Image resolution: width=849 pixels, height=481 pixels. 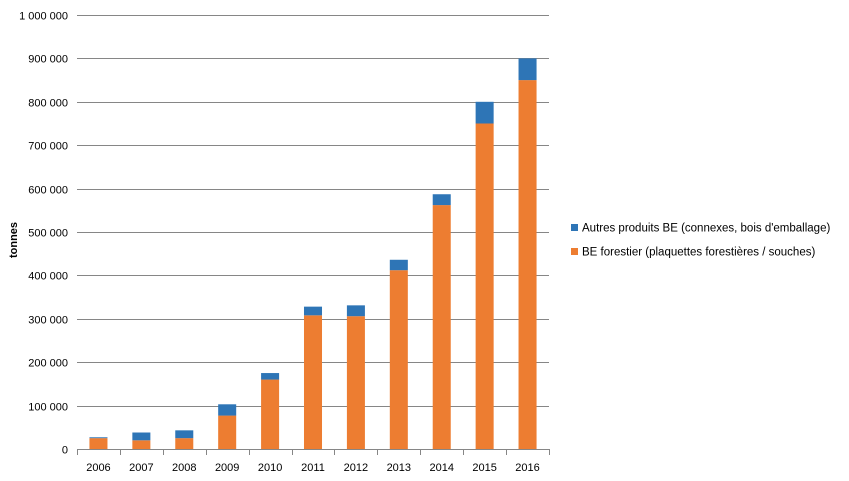 I want to click on x-tick-label: 2011, so click(x=313, y=468).